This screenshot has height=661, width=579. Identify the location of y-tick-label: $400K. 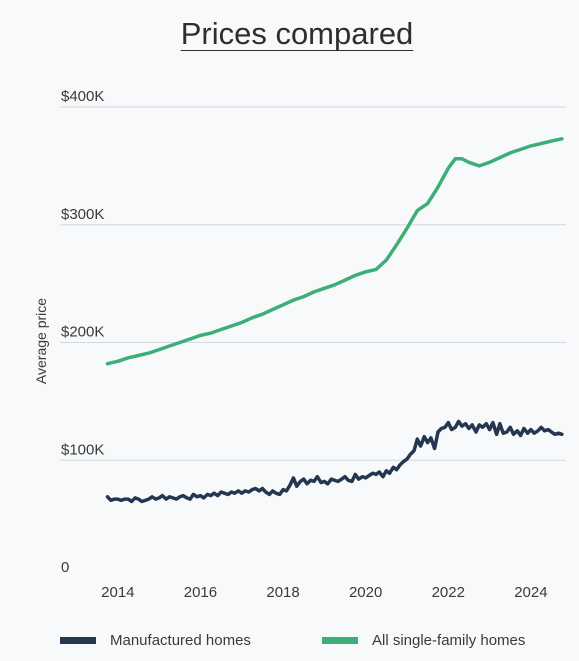
(82, 96).